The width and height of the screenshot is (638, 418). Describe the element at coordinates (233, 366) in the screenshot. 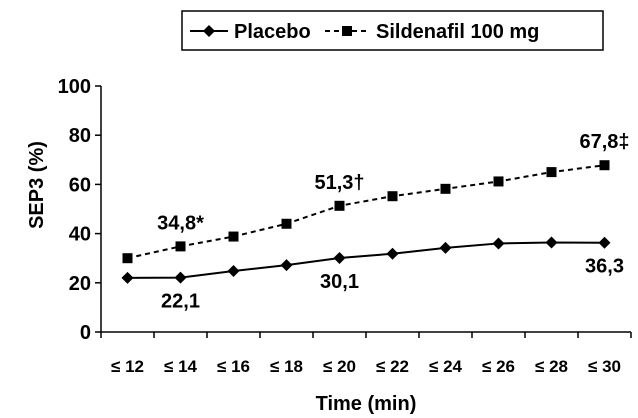

I see `x-tick-label: ≤ 16` at that location.